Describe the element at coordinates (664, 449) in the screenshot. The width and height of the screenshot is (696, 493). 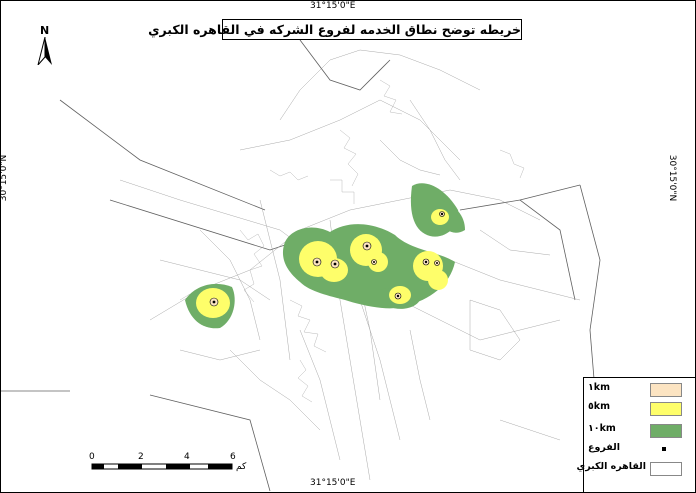
I see `branch-point-icon` at that location.